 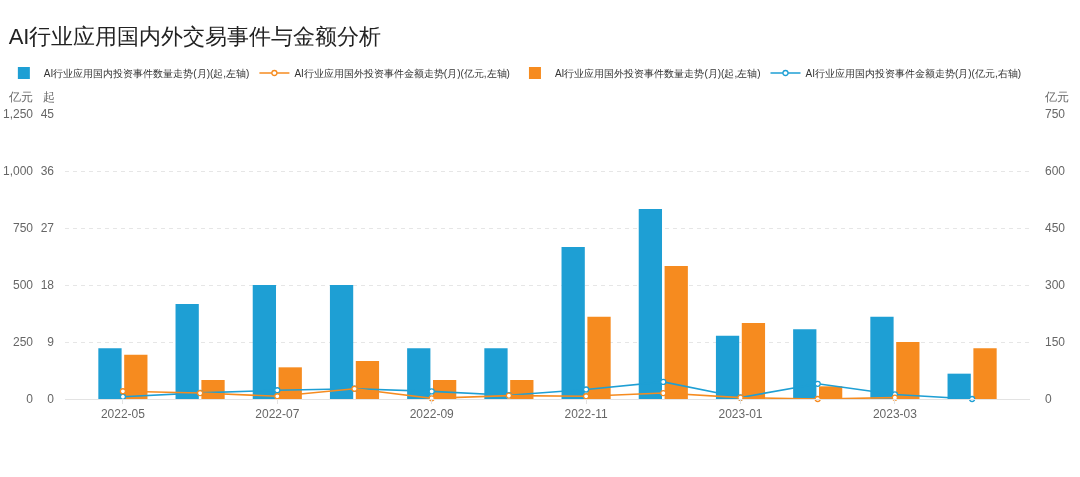 What do you see at coordinates (657, 73) in the screenshot?
I see `legend-label: AI行业应用国外投资事件数量走势(月)(起,左轴)` at bounding box center [657, 73].